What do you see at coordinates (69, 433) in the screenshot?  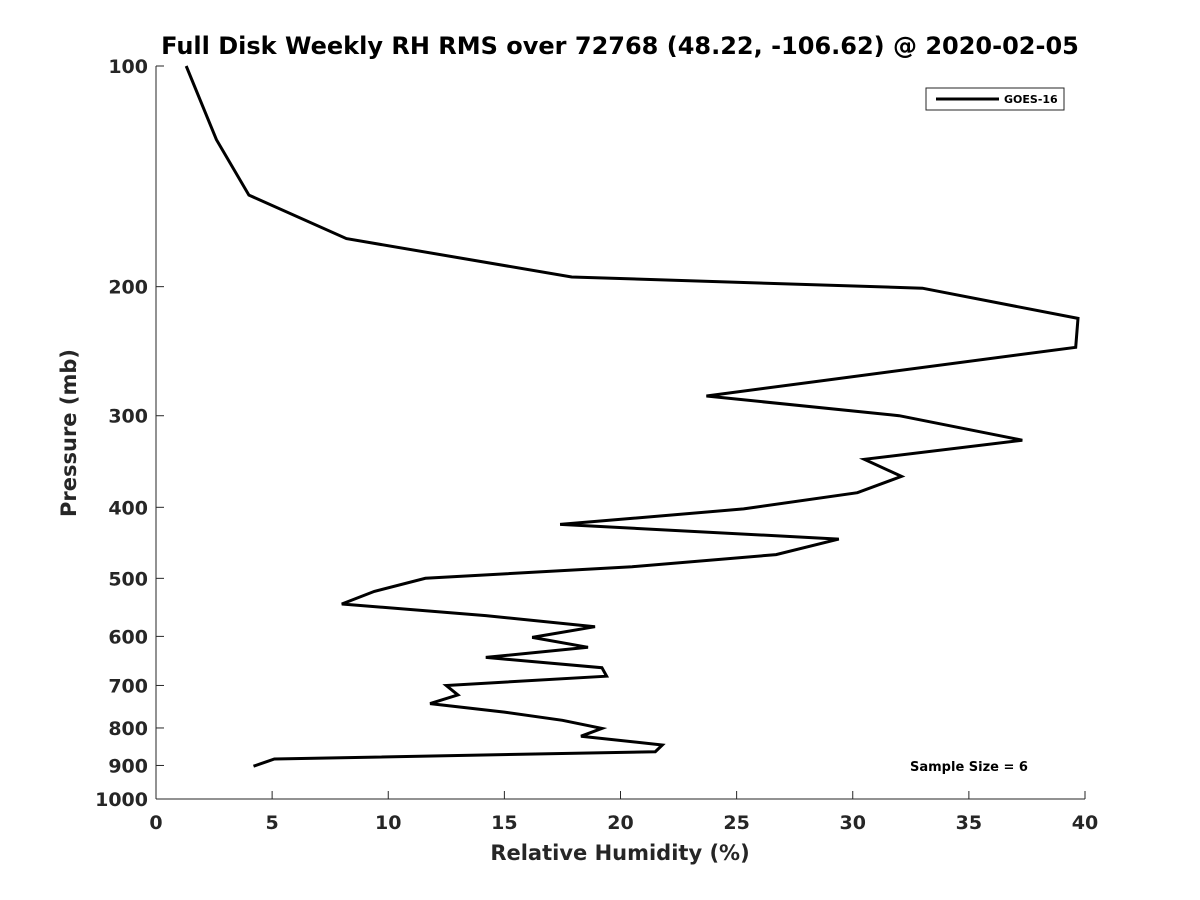 I see `y-axis-label: Pressure (mb)` at bounding box center [69, 433].